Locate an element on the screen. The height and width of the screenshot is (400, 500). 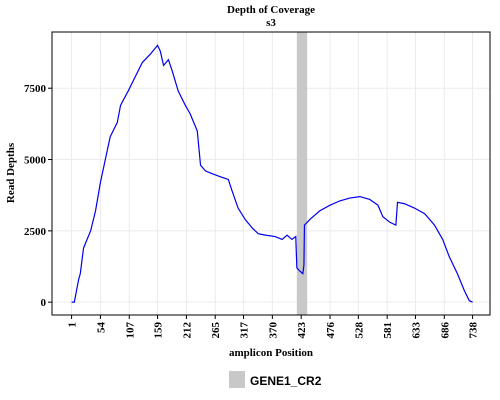
x-tick-label: 265 is located at coordinates (216, 330).